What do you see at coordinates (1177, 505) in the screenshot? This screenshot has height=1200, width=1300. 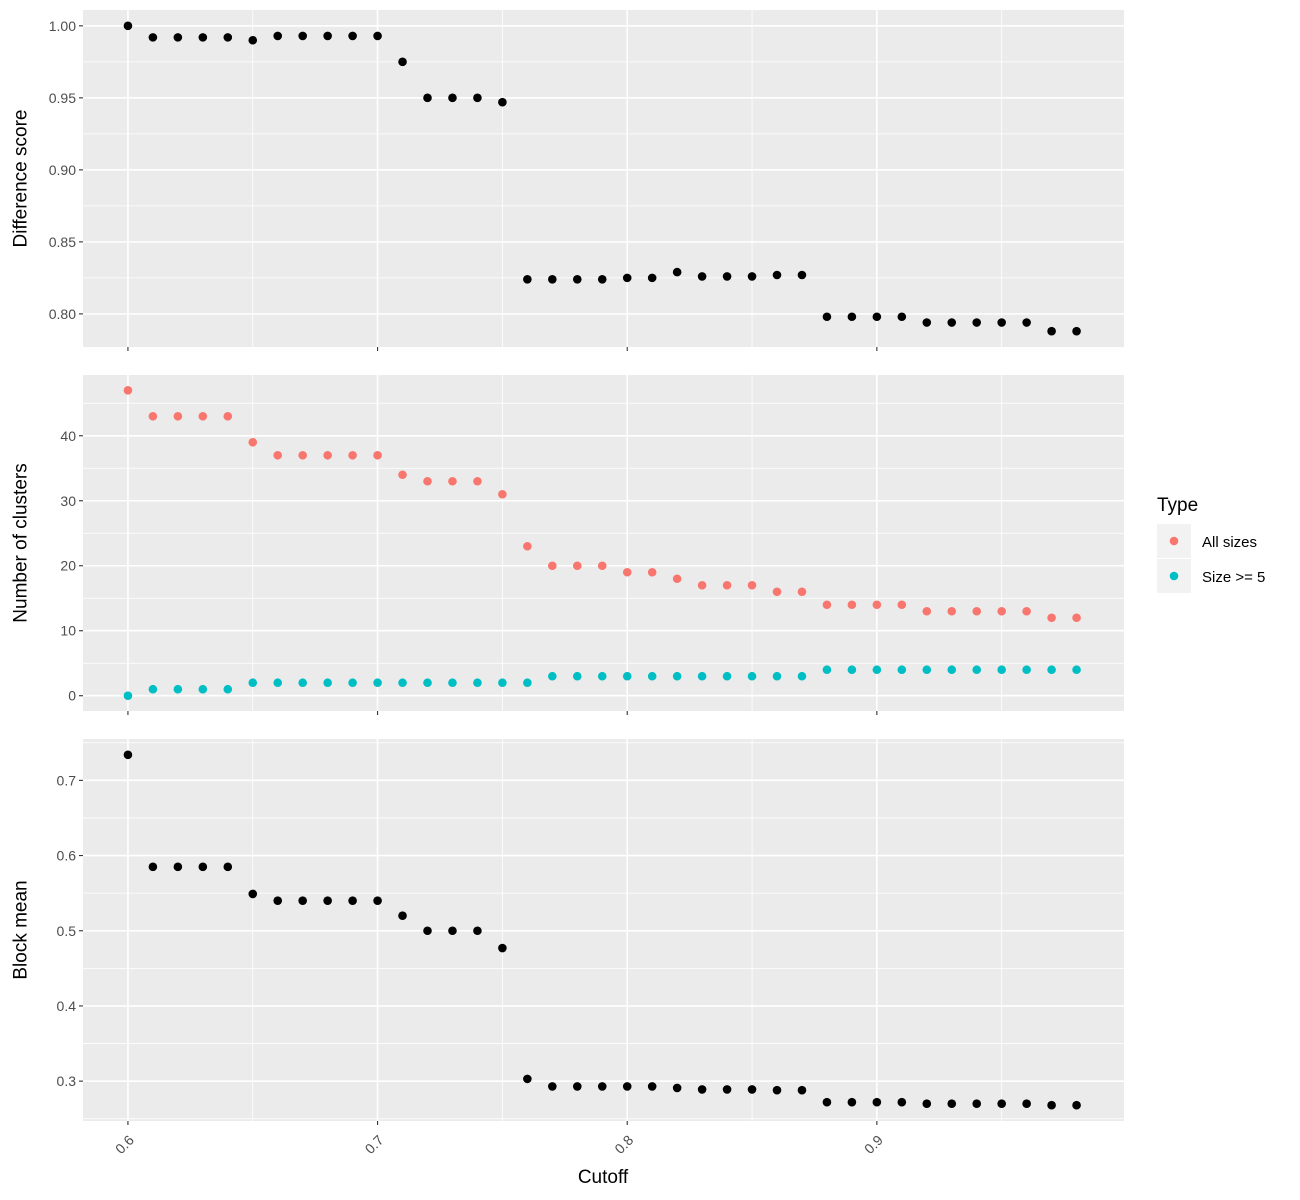 I see `legend-title: Type` at bounding box center [1177, 505].